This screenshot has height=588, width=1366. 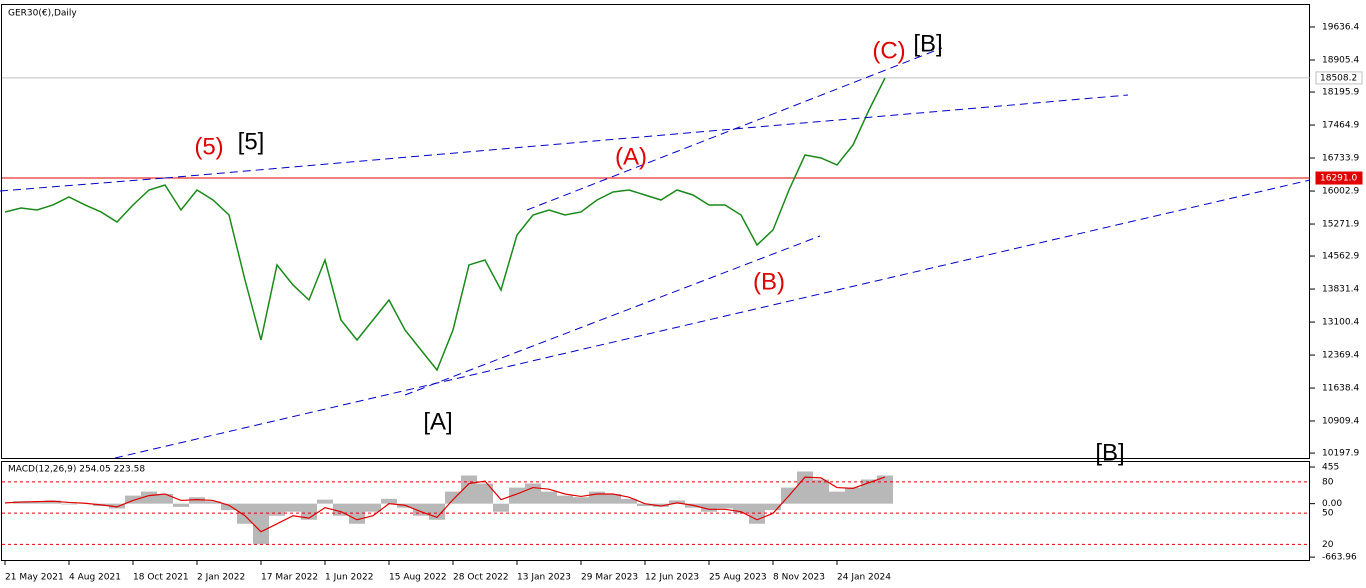 What do you see at coordinates (1328, 545) in the screenshot?
I see `y2-tick-label: 20` at bounding box center [1328, 545].